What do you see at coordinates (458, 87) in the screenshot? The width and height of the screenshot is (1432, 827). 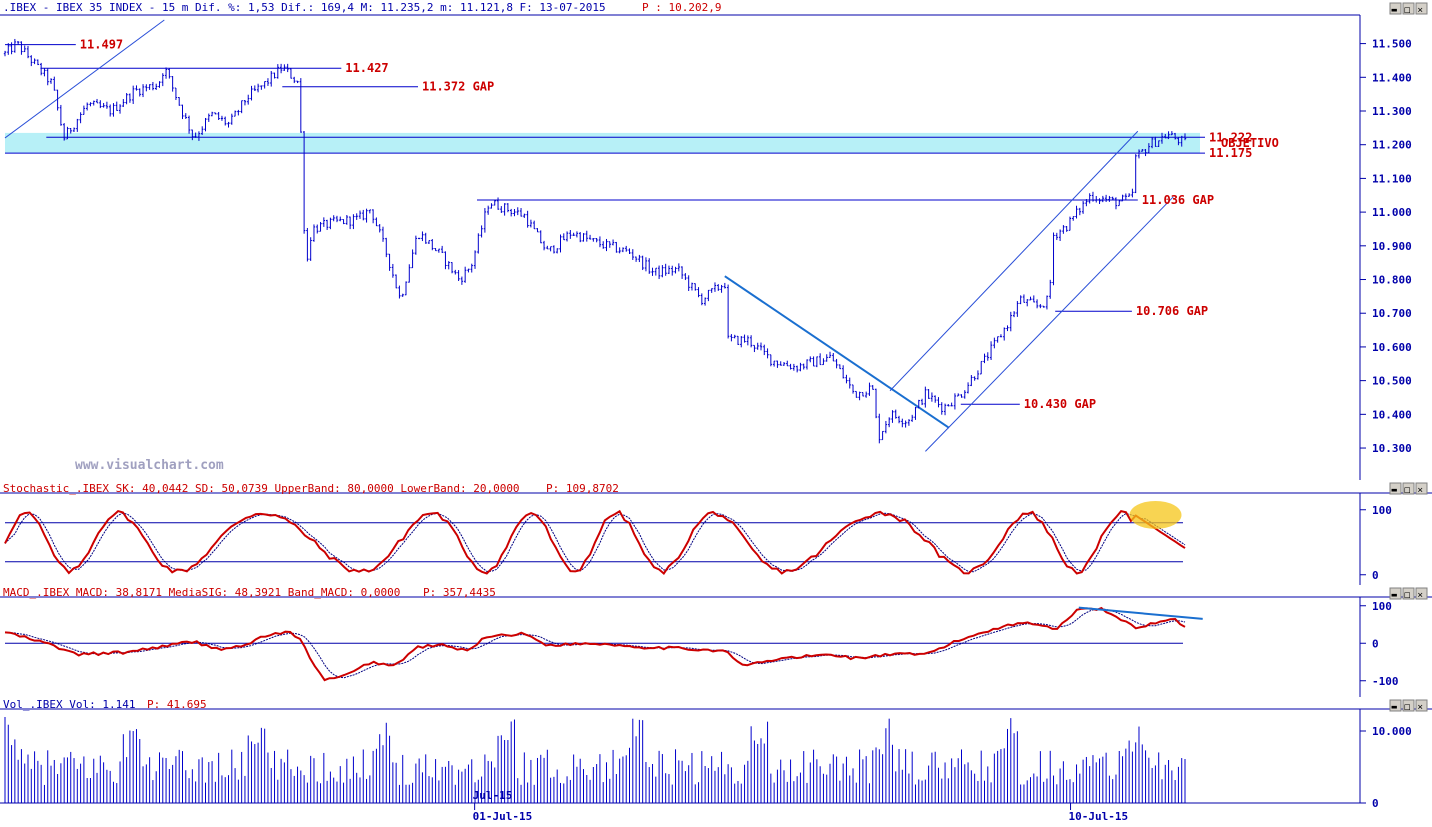 I see `level-label: 11.372 GAP` at bounding box center [458, 87].